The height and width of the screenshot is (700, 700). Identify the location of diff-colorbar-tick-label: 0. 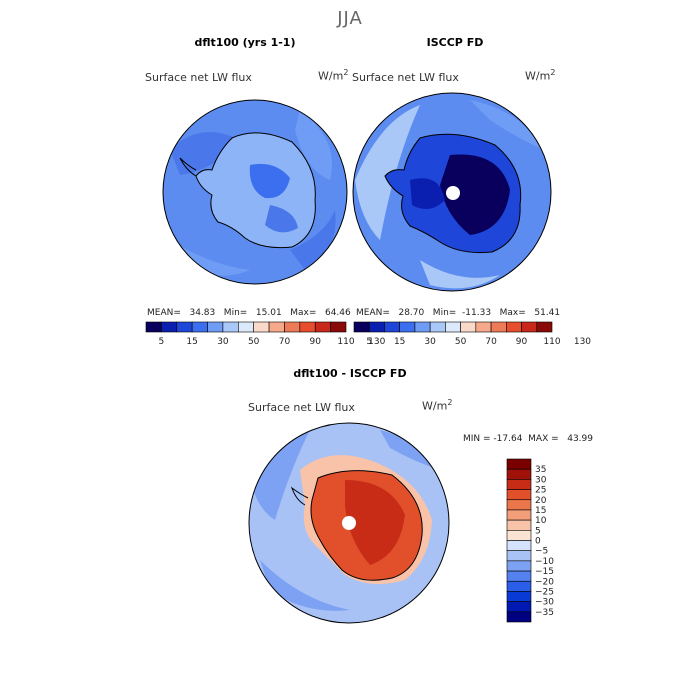
(538, 542).